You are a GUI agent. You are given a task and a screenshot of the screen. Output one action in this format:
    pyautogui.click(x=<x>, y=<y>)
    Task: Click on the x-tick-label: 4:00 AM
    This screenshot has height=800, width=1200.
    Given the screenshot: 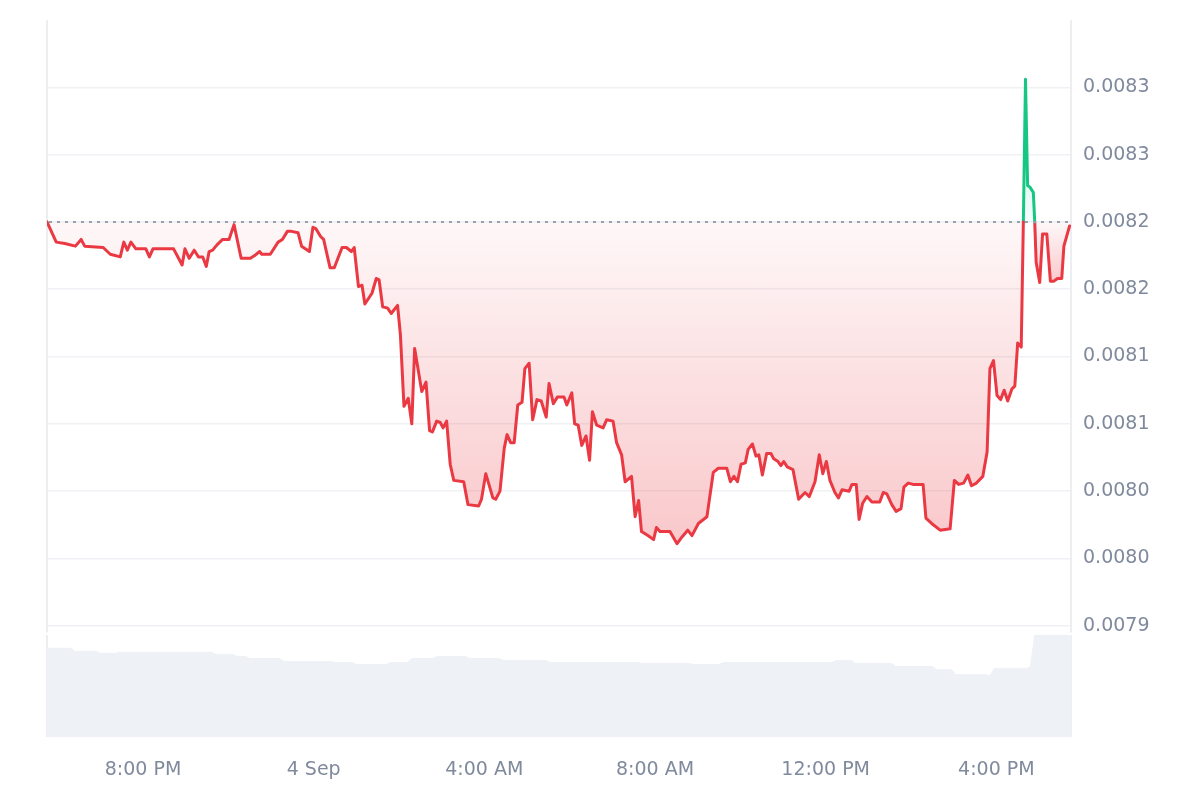 What is the action you would take?
    pyautogui.click(x=484, y=768)
    